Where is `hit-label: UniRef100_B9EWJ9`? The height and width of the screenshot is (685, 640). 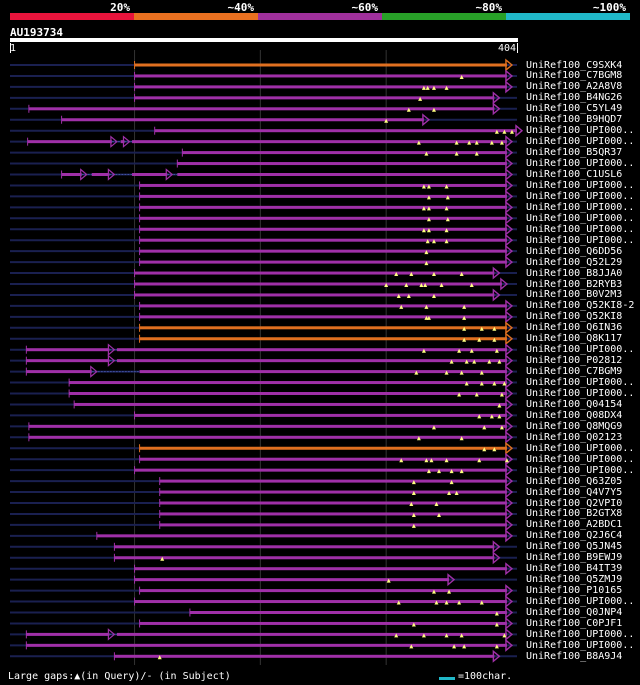 hit-label: UniRef100_B9EWJ9 is located at coordinates (574, 558).